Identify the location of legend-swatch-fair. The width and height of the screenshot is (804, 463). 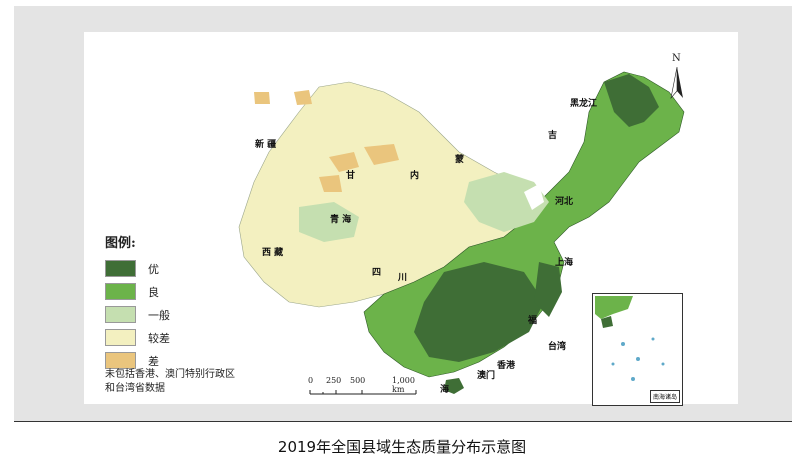
(120, 337).